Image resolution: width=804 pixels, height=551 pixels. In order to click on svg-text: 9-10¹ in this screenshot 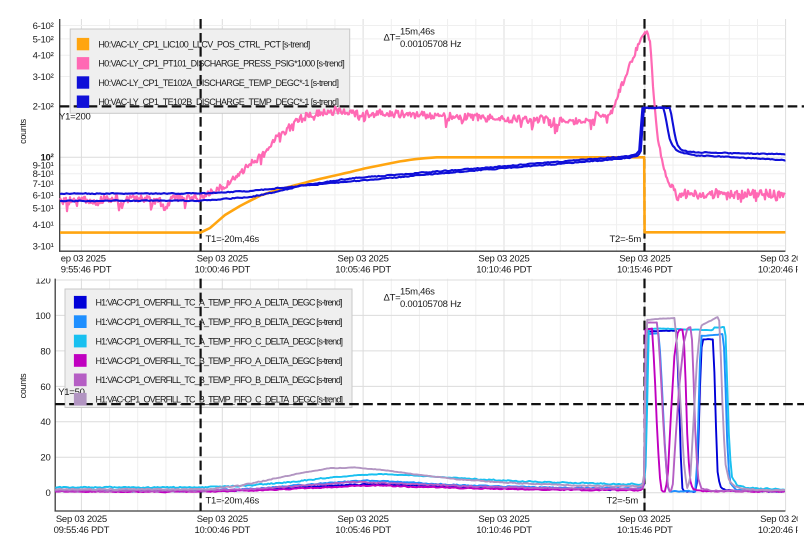, I will do `click(43, 166)`.